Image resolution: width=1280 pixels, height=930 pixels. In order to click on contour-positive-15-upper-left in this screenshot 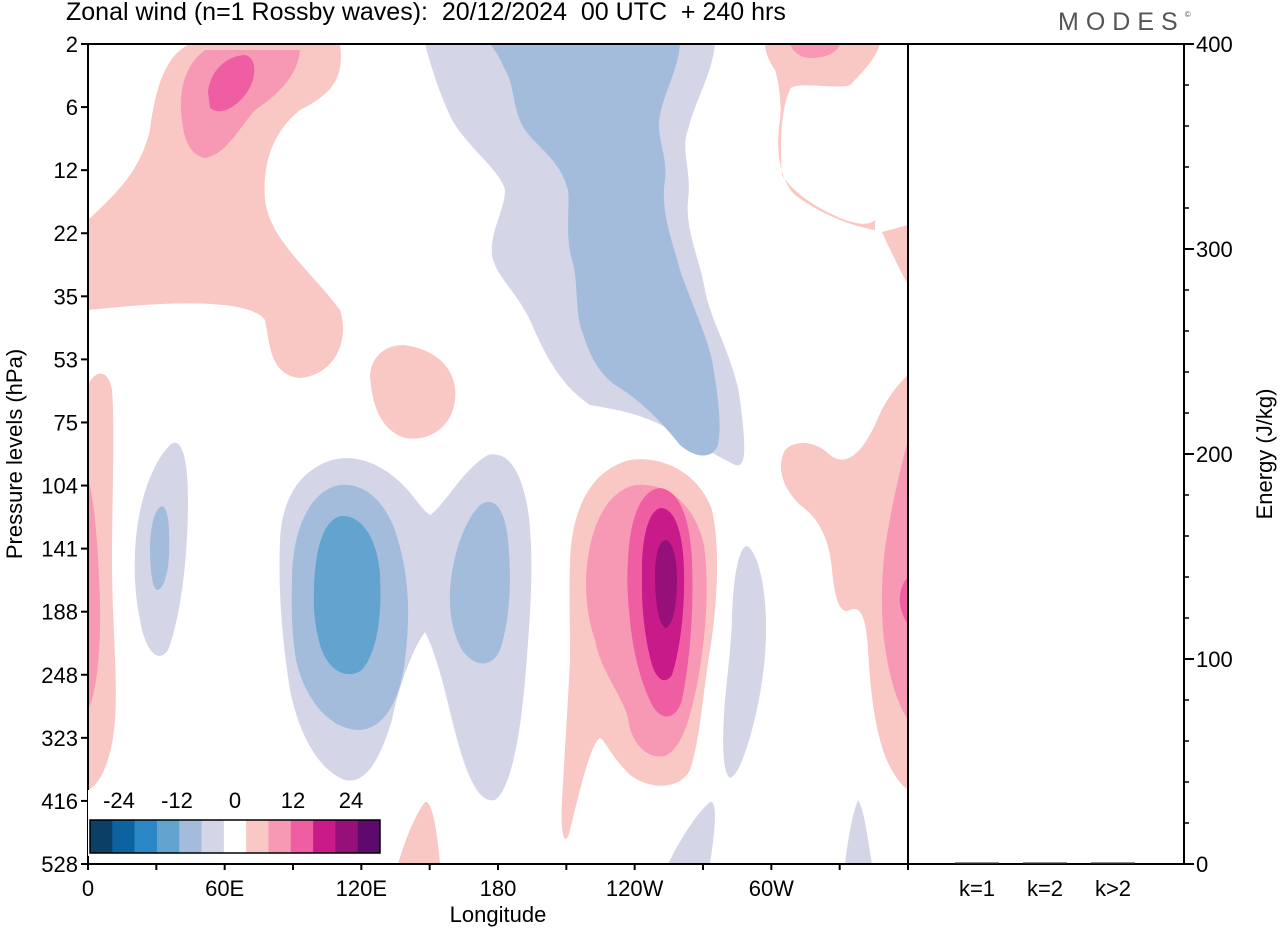, I will do `click(231, 83)`.